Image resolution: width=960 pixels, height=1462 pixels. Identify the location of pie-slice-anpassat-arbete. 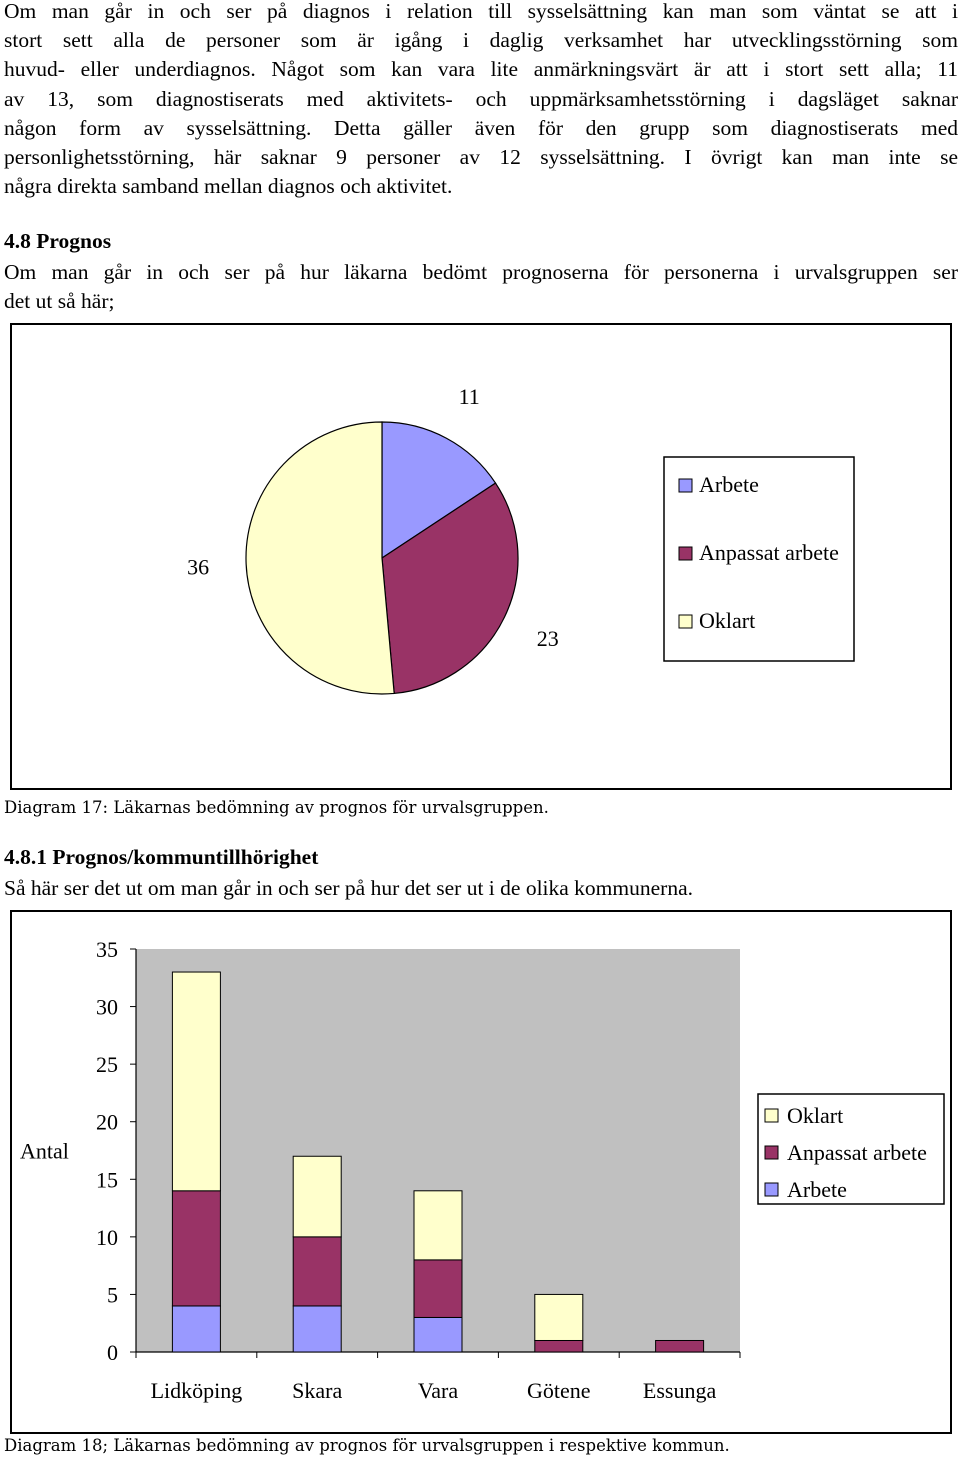
(450, 588).